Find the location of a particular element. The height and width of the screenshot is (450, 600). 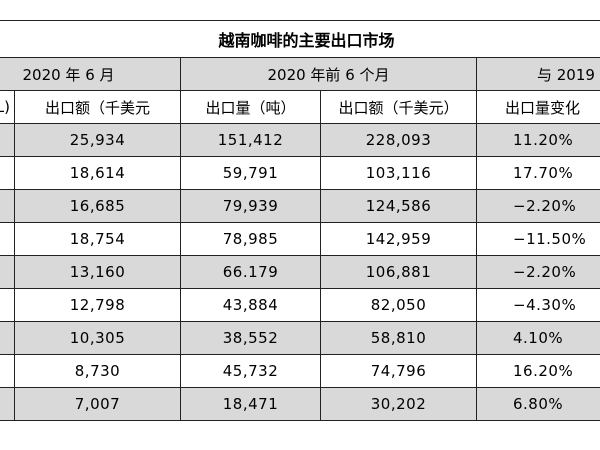

table-title: 越南咖啡的主要出口市场 is located at coordinates (300, 39).